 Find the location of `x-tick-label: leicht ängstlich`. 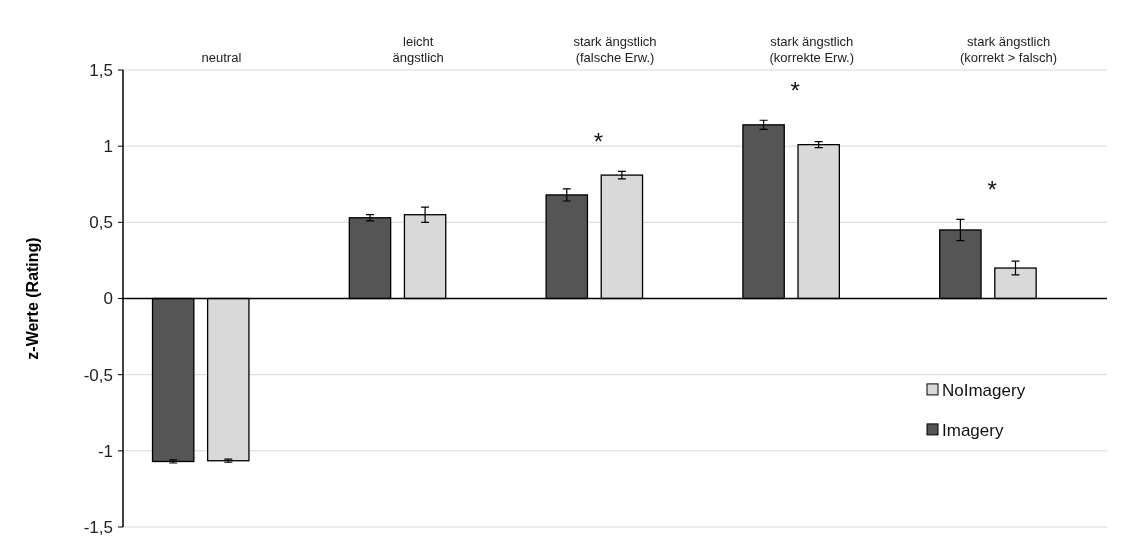

x-tick-label: leicht ängstlich is located at coordinates (418, 49).